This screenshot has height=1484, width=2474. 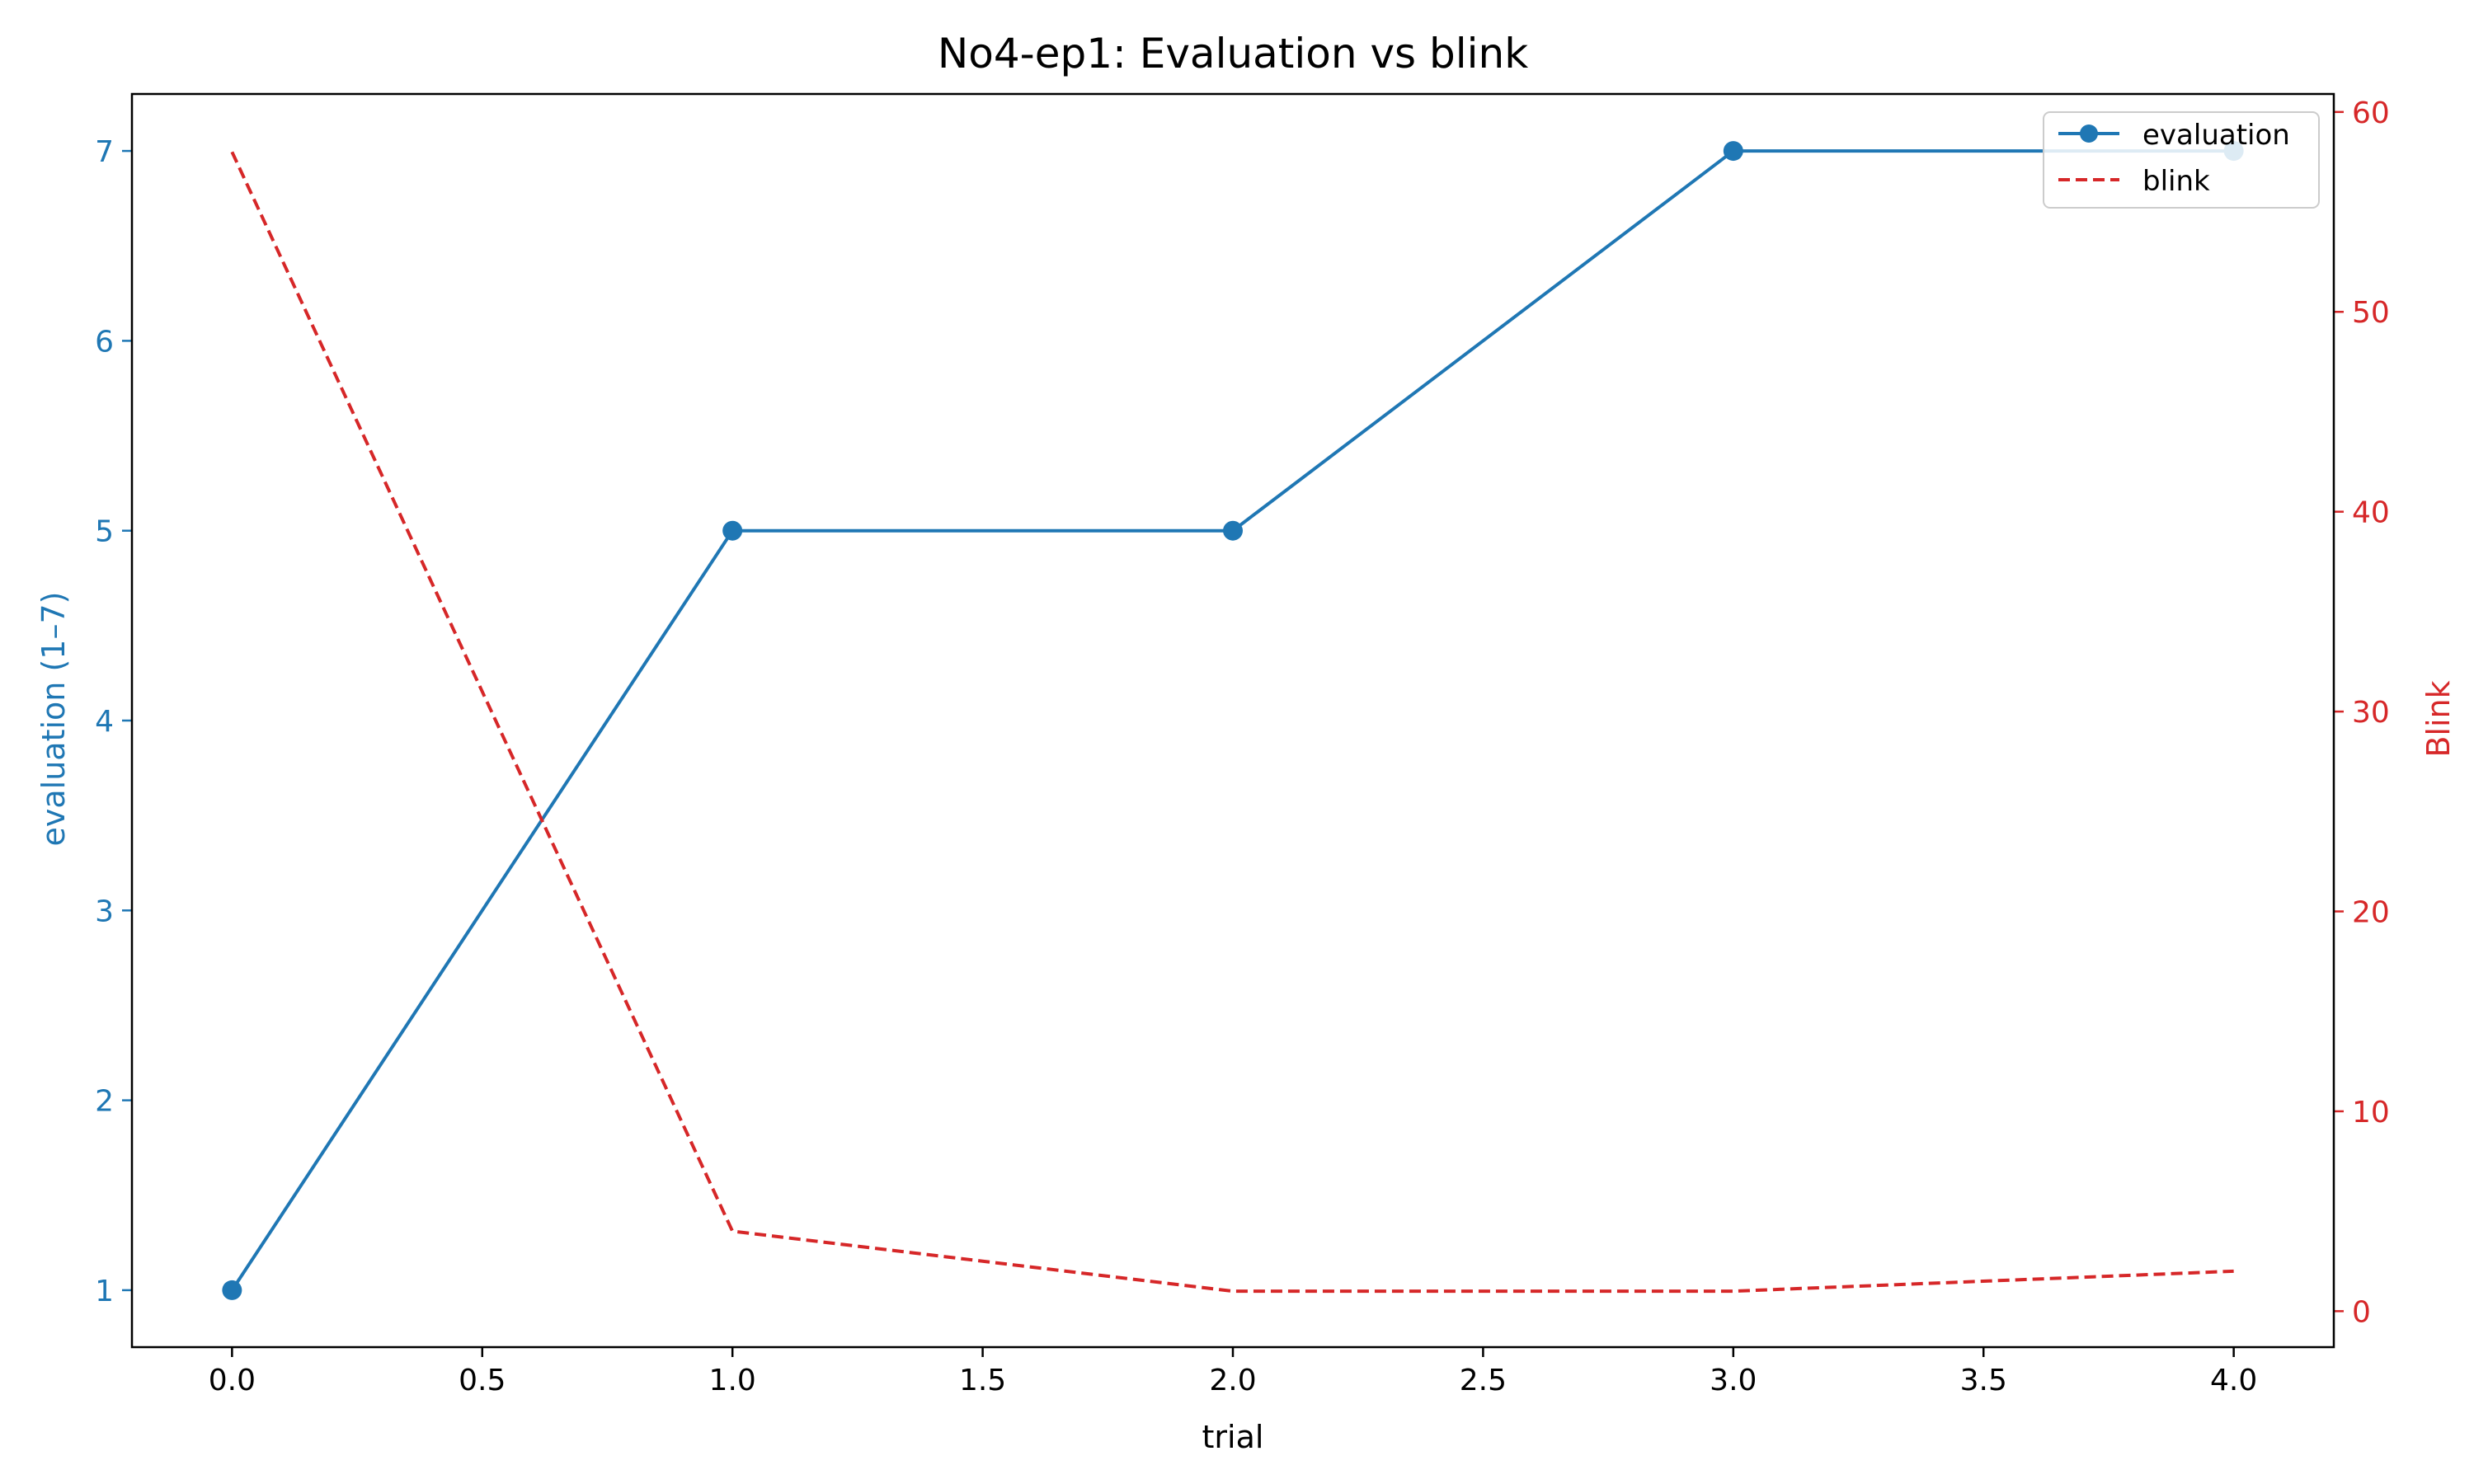 What do you see at coordinates (482, 1380) in the screenshot?
I see `x-tick-label: 0.5` at bounding box center [482, 1380].